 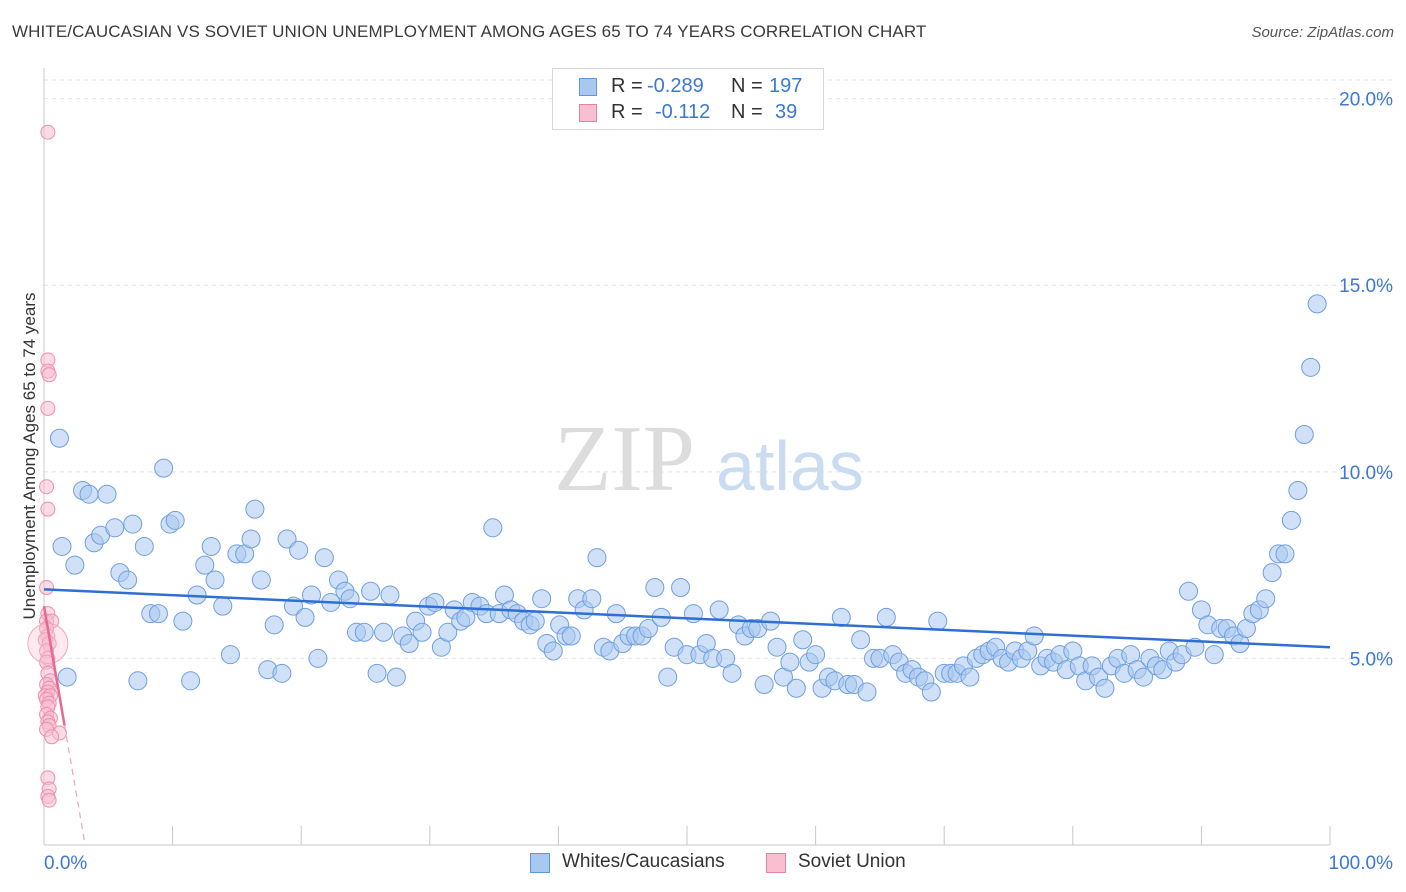 What do you see at coordinates (687, 618) in the screenshot?
I see `trend-line-whites` at bounding box center [687, 618].